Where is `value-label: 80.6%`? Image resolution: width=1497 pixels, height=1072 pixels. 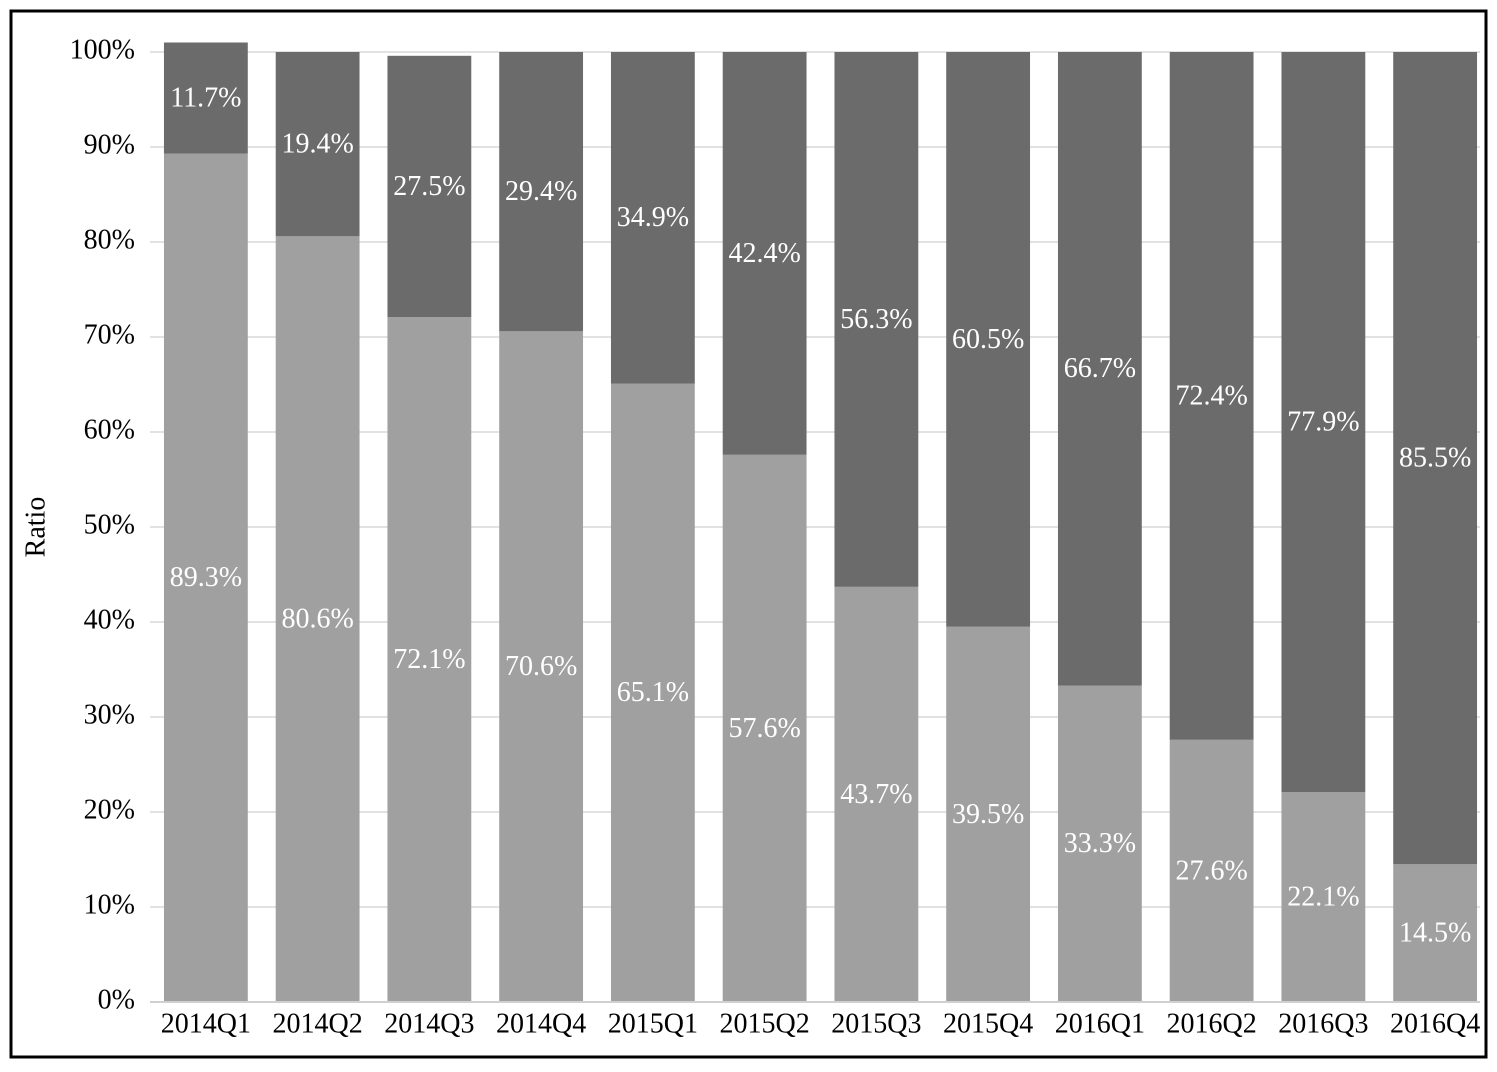 value-label: 80.6% is located at coordinates (317, 619).